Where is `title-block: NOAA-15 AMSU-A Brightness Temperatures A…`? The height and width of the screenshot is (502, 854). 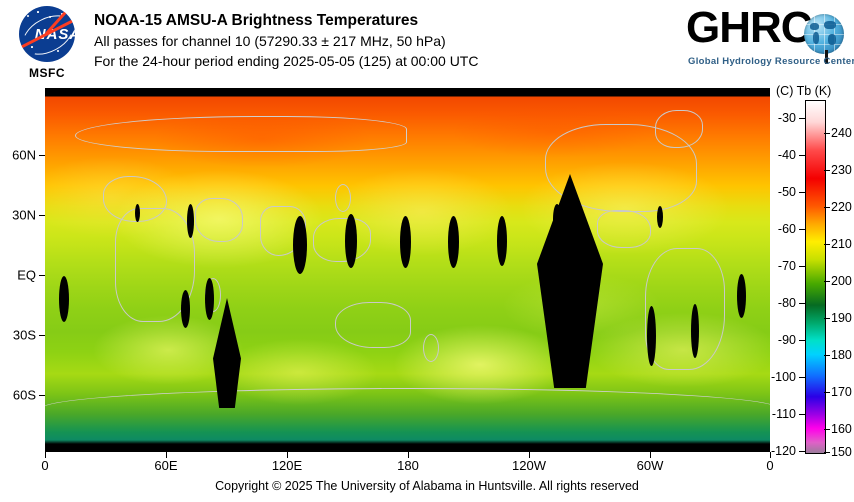 title-block: NOAA-15 AMSU-A Brightness Temperatures A… is located at coordinates (286, 40).